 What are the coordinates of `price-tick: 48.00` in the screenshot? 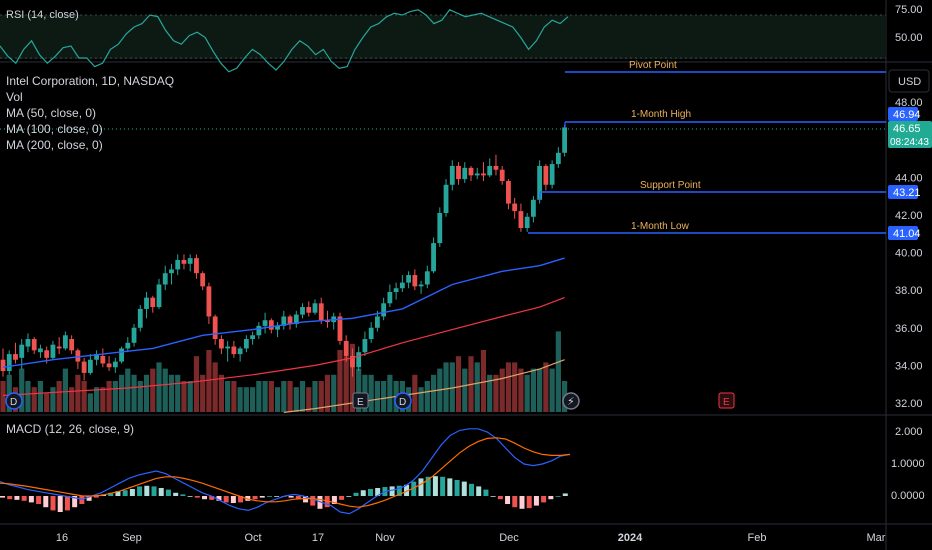 It's located at (909, 103).